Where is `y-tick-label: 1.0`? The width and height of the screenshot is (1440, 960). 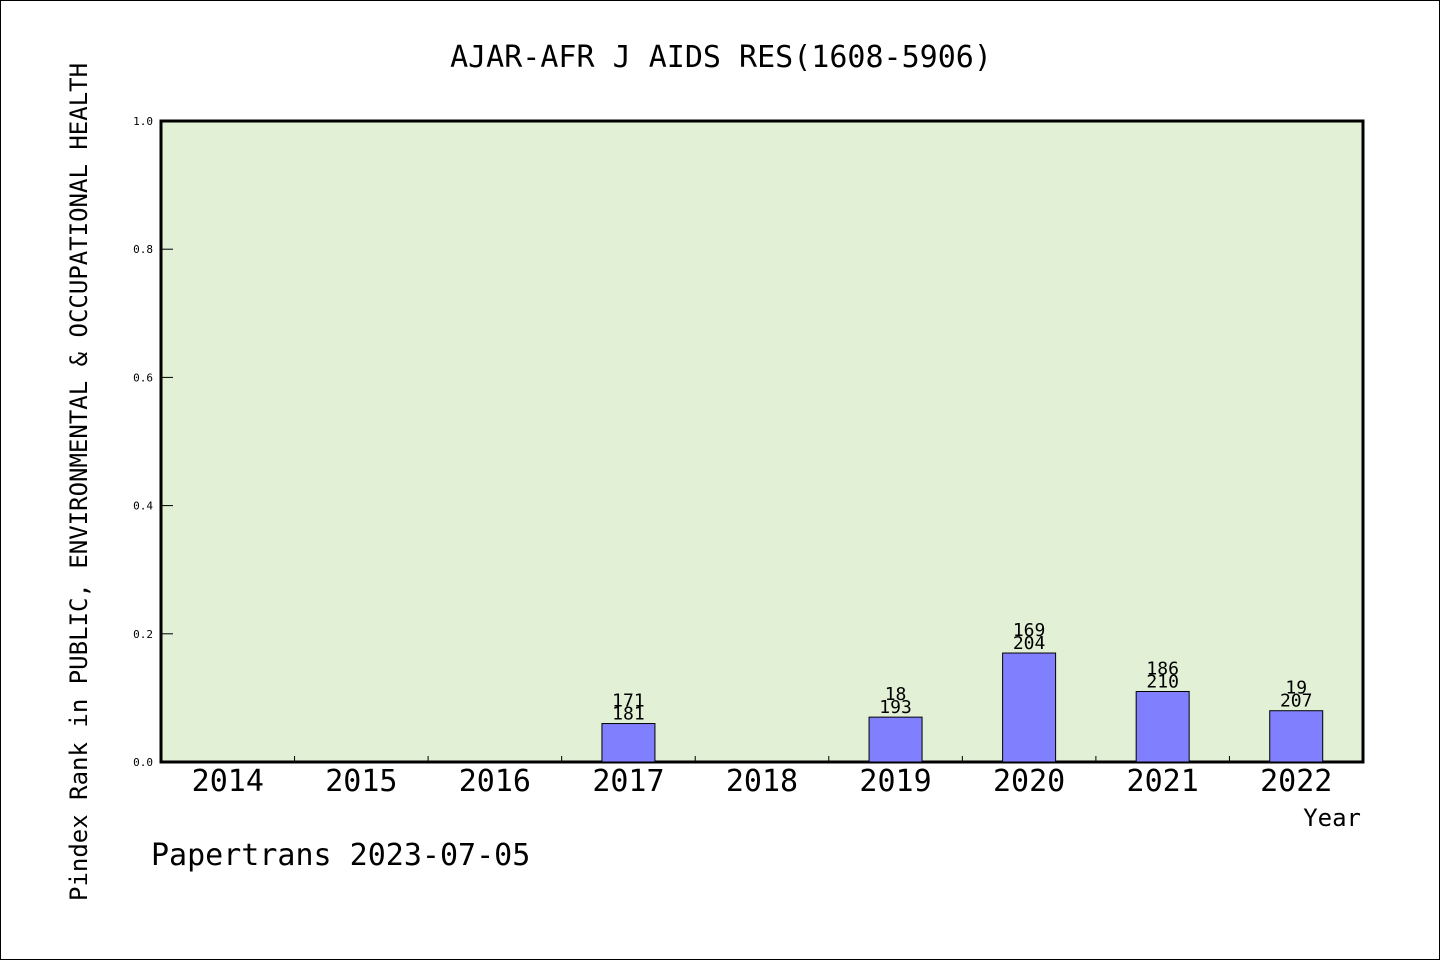
y-tick-label: 1.0 is located at coordinates (143, 121).